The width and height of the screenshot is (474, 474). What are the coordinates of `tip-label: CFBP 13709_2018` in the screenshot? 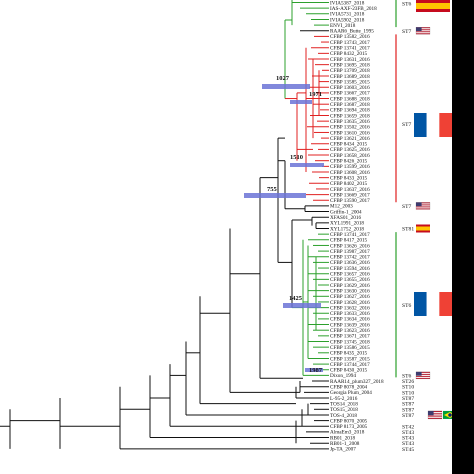 It's located at (350, 71).